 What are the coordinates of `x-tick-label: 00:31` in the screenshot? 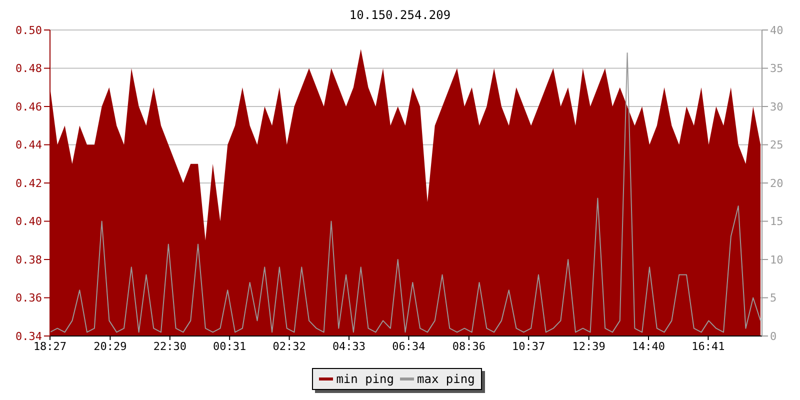 It's located at (229, 346).